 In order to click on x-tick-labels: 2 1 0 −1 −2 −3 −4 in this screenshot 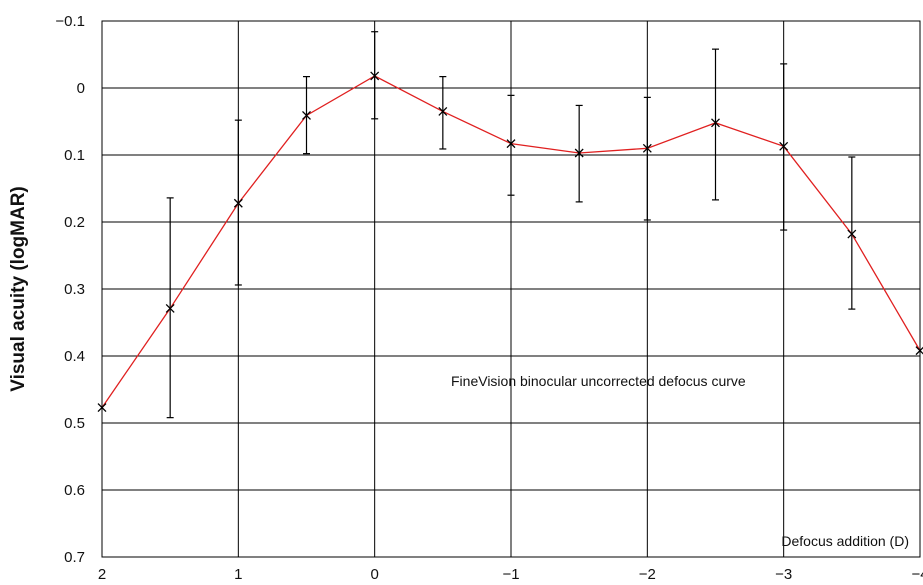, I will do `click(510, 574)`.